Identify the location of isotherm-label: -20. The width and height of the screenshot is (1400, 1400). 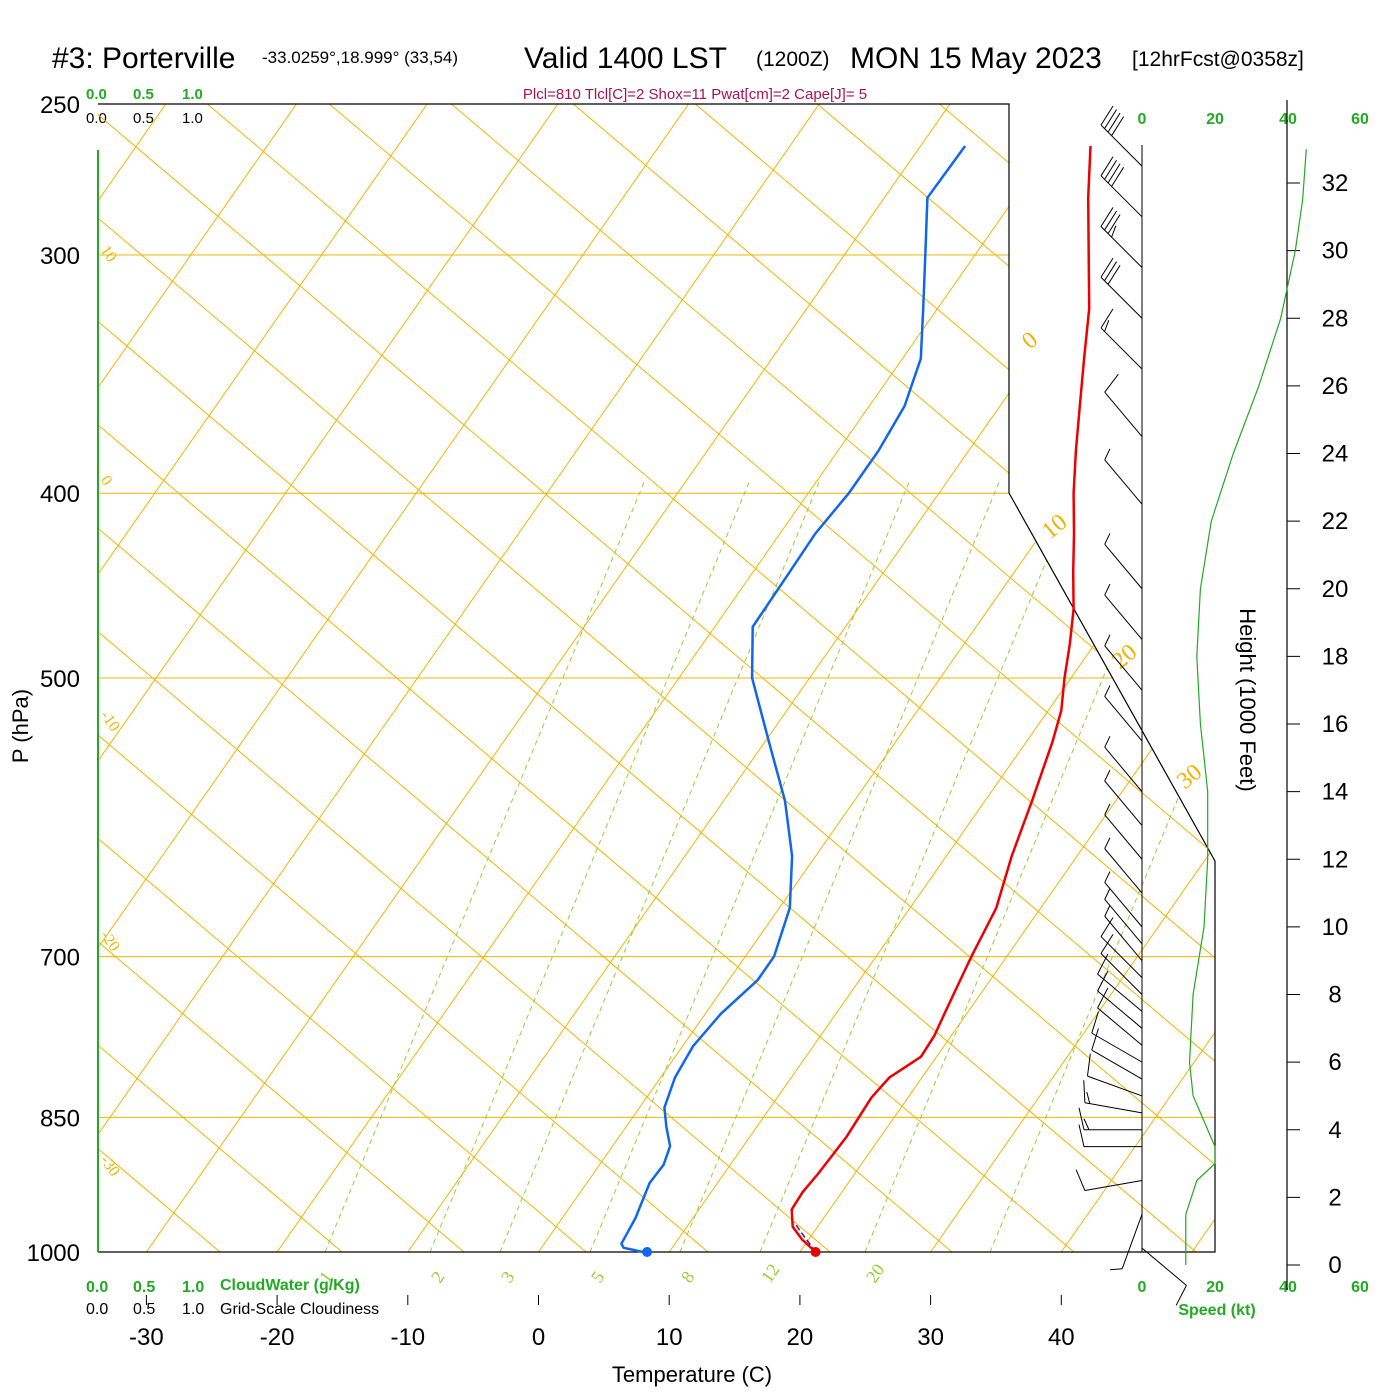
(110, 941).